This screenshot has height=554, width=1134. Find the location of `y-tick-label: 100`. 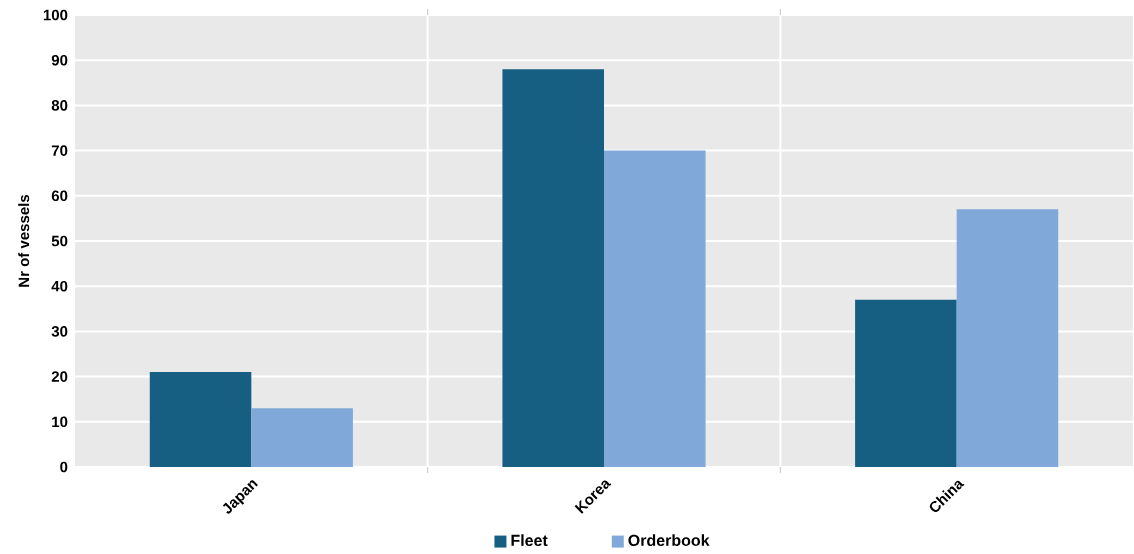

y-tick-label: 100 is located at coordinates (55, 15).